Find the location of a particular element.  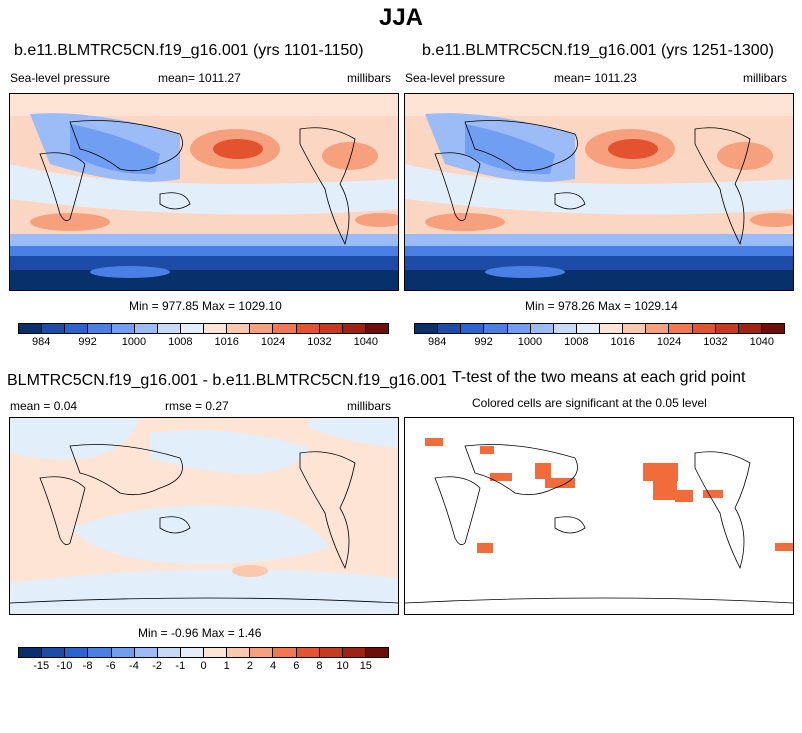

colorbar-tick-label: -10 is located at coordinates (64, 666).